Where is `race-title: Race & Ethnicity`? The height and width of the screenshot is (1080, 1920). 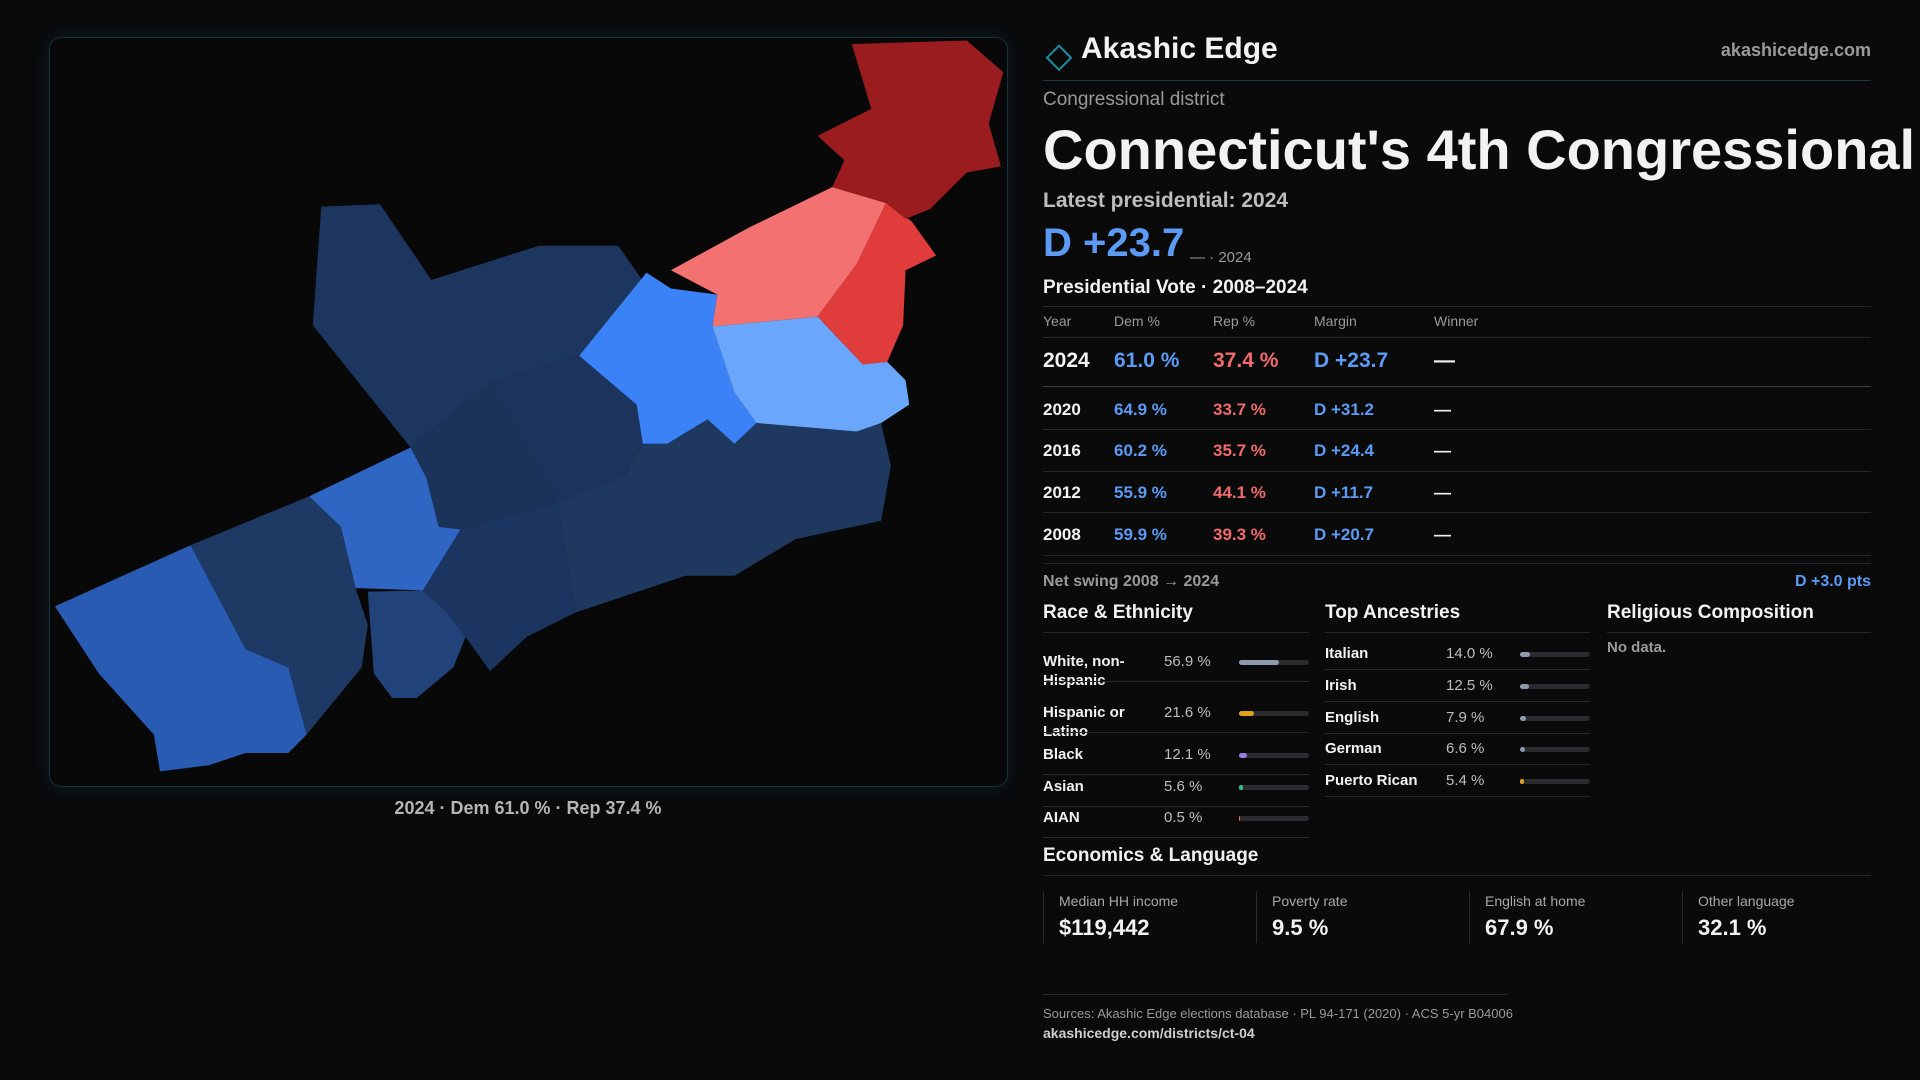
race-title: Race & Ethnicity is located at coordinates (1118, 612).